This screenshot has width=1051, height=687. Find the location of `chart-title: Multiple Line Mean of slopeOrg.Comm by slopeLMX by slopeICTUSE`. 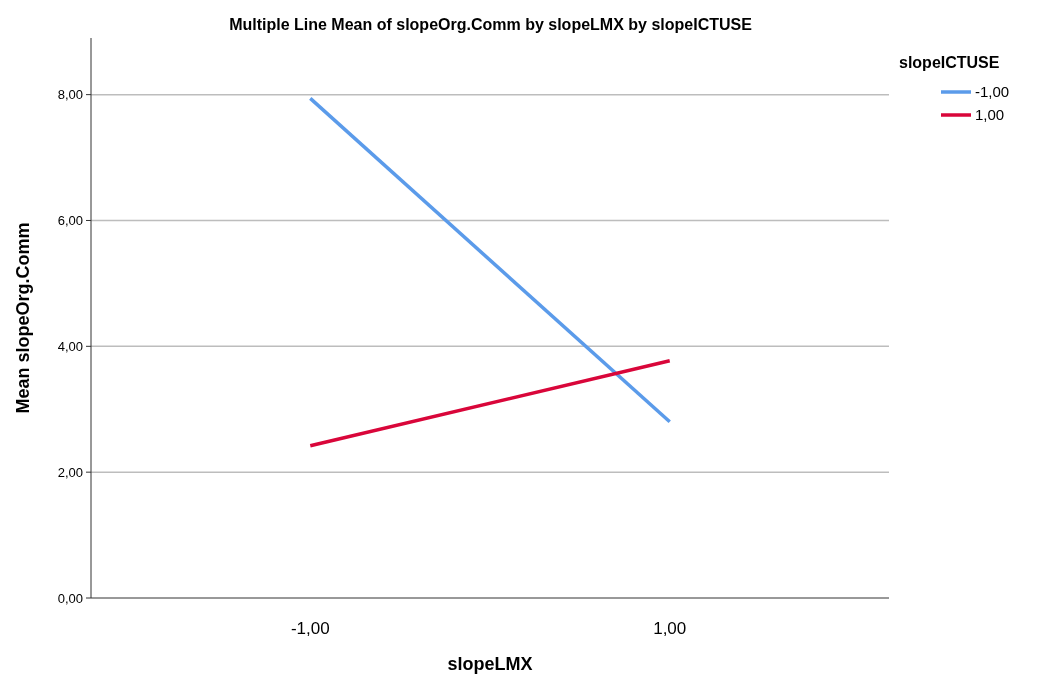

chart-title: Multiple Line Mean of slopeOrg.Comm by slopeLMX by slopeICTUSE is located at coordinates (491, 24).